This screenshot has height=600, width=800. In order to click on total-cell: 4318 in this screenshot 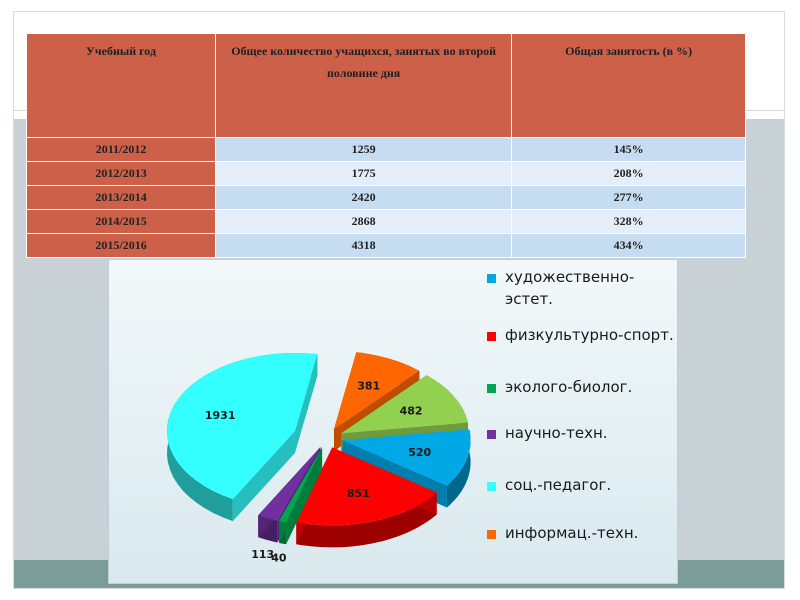, I will do `click(364, 245)`.